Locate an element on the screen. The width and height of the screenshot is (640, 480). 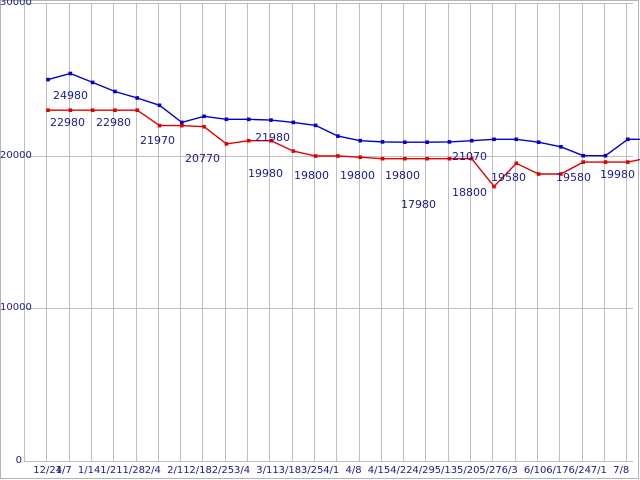
y-axis-line is located at coordinates (24, 232).